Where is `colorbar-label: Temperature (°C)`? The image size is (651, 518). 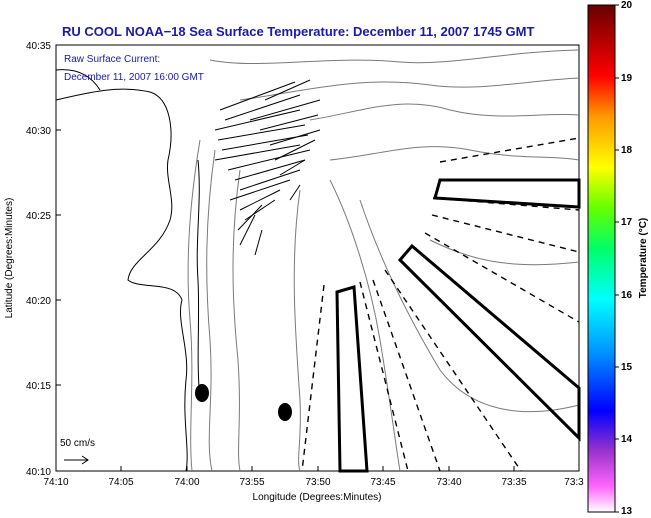 colorbar-label: Temperature (°C) is located at coordinates (643, 258).